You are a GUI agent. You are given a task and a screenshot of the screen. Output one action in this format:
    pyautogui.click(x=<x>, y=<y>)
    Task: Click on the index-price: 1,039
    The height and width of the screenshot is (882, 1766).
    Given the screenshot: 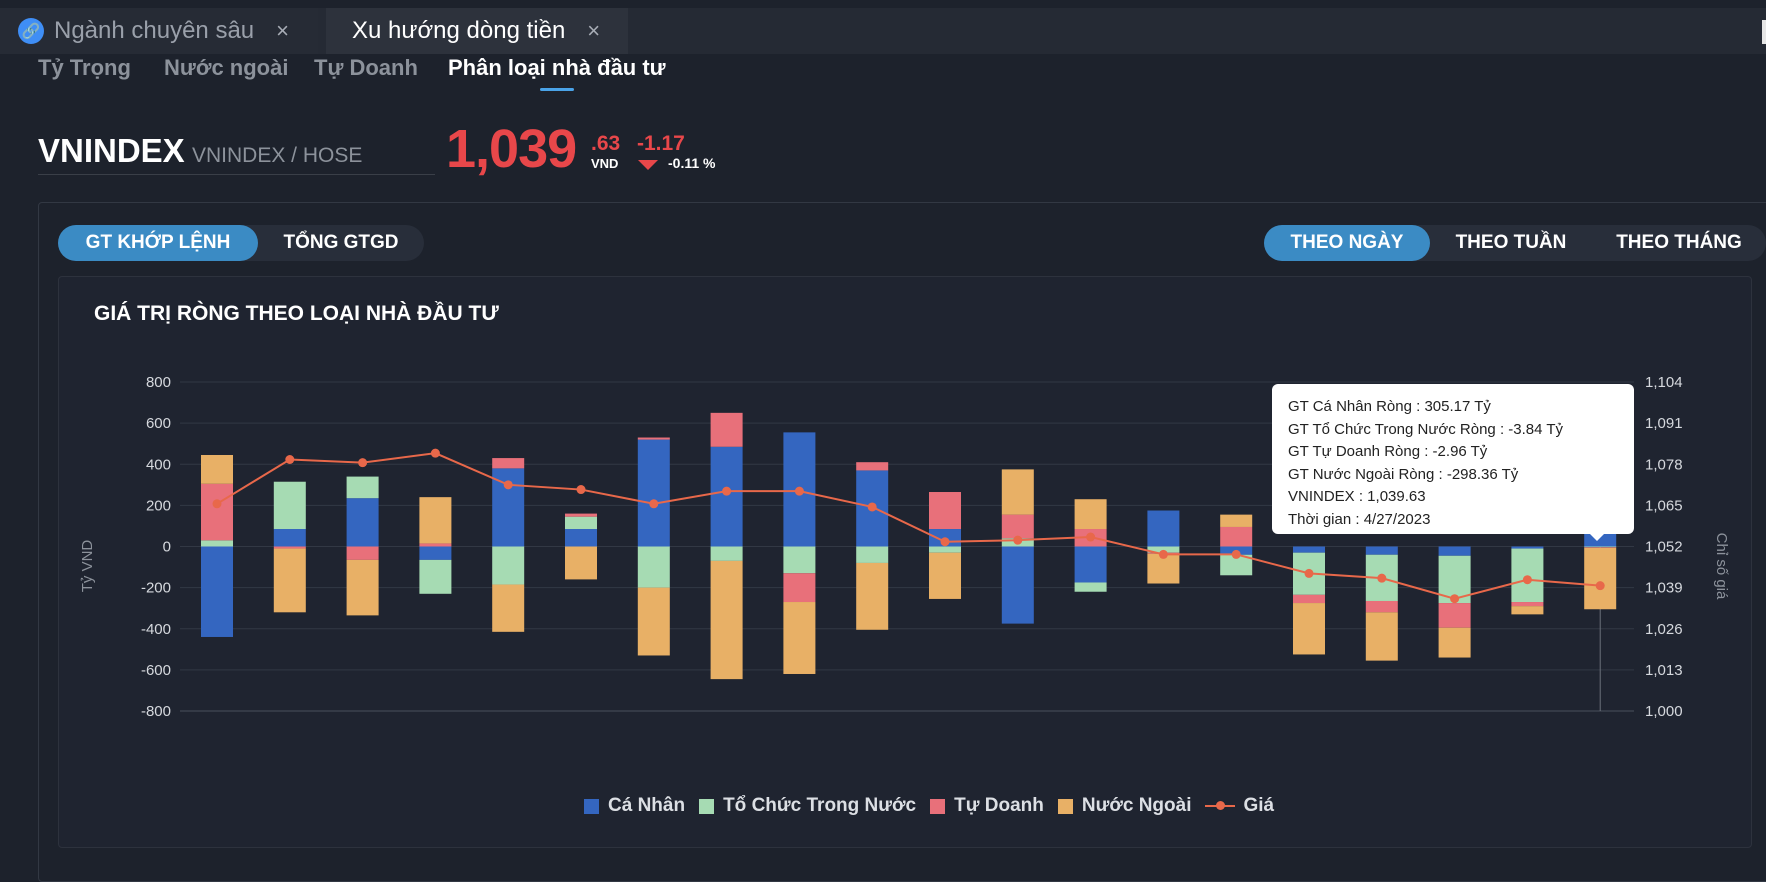 What is the action you would take?
    pyautogui.click(x=511, y=149)
    